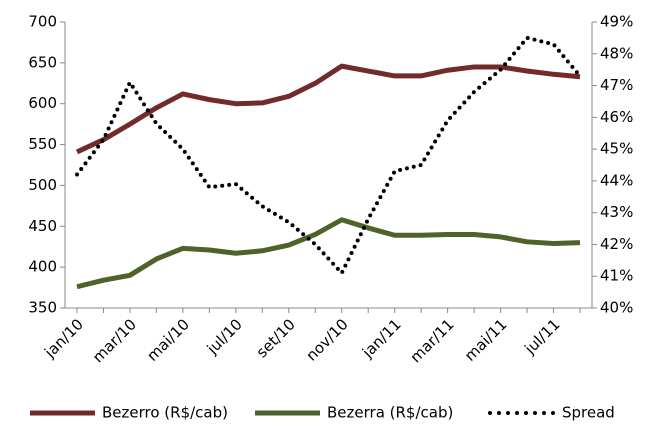 This screenshot has height=428, width=655. I want to click on y2-tick-label: 43%, so click(616, 212).